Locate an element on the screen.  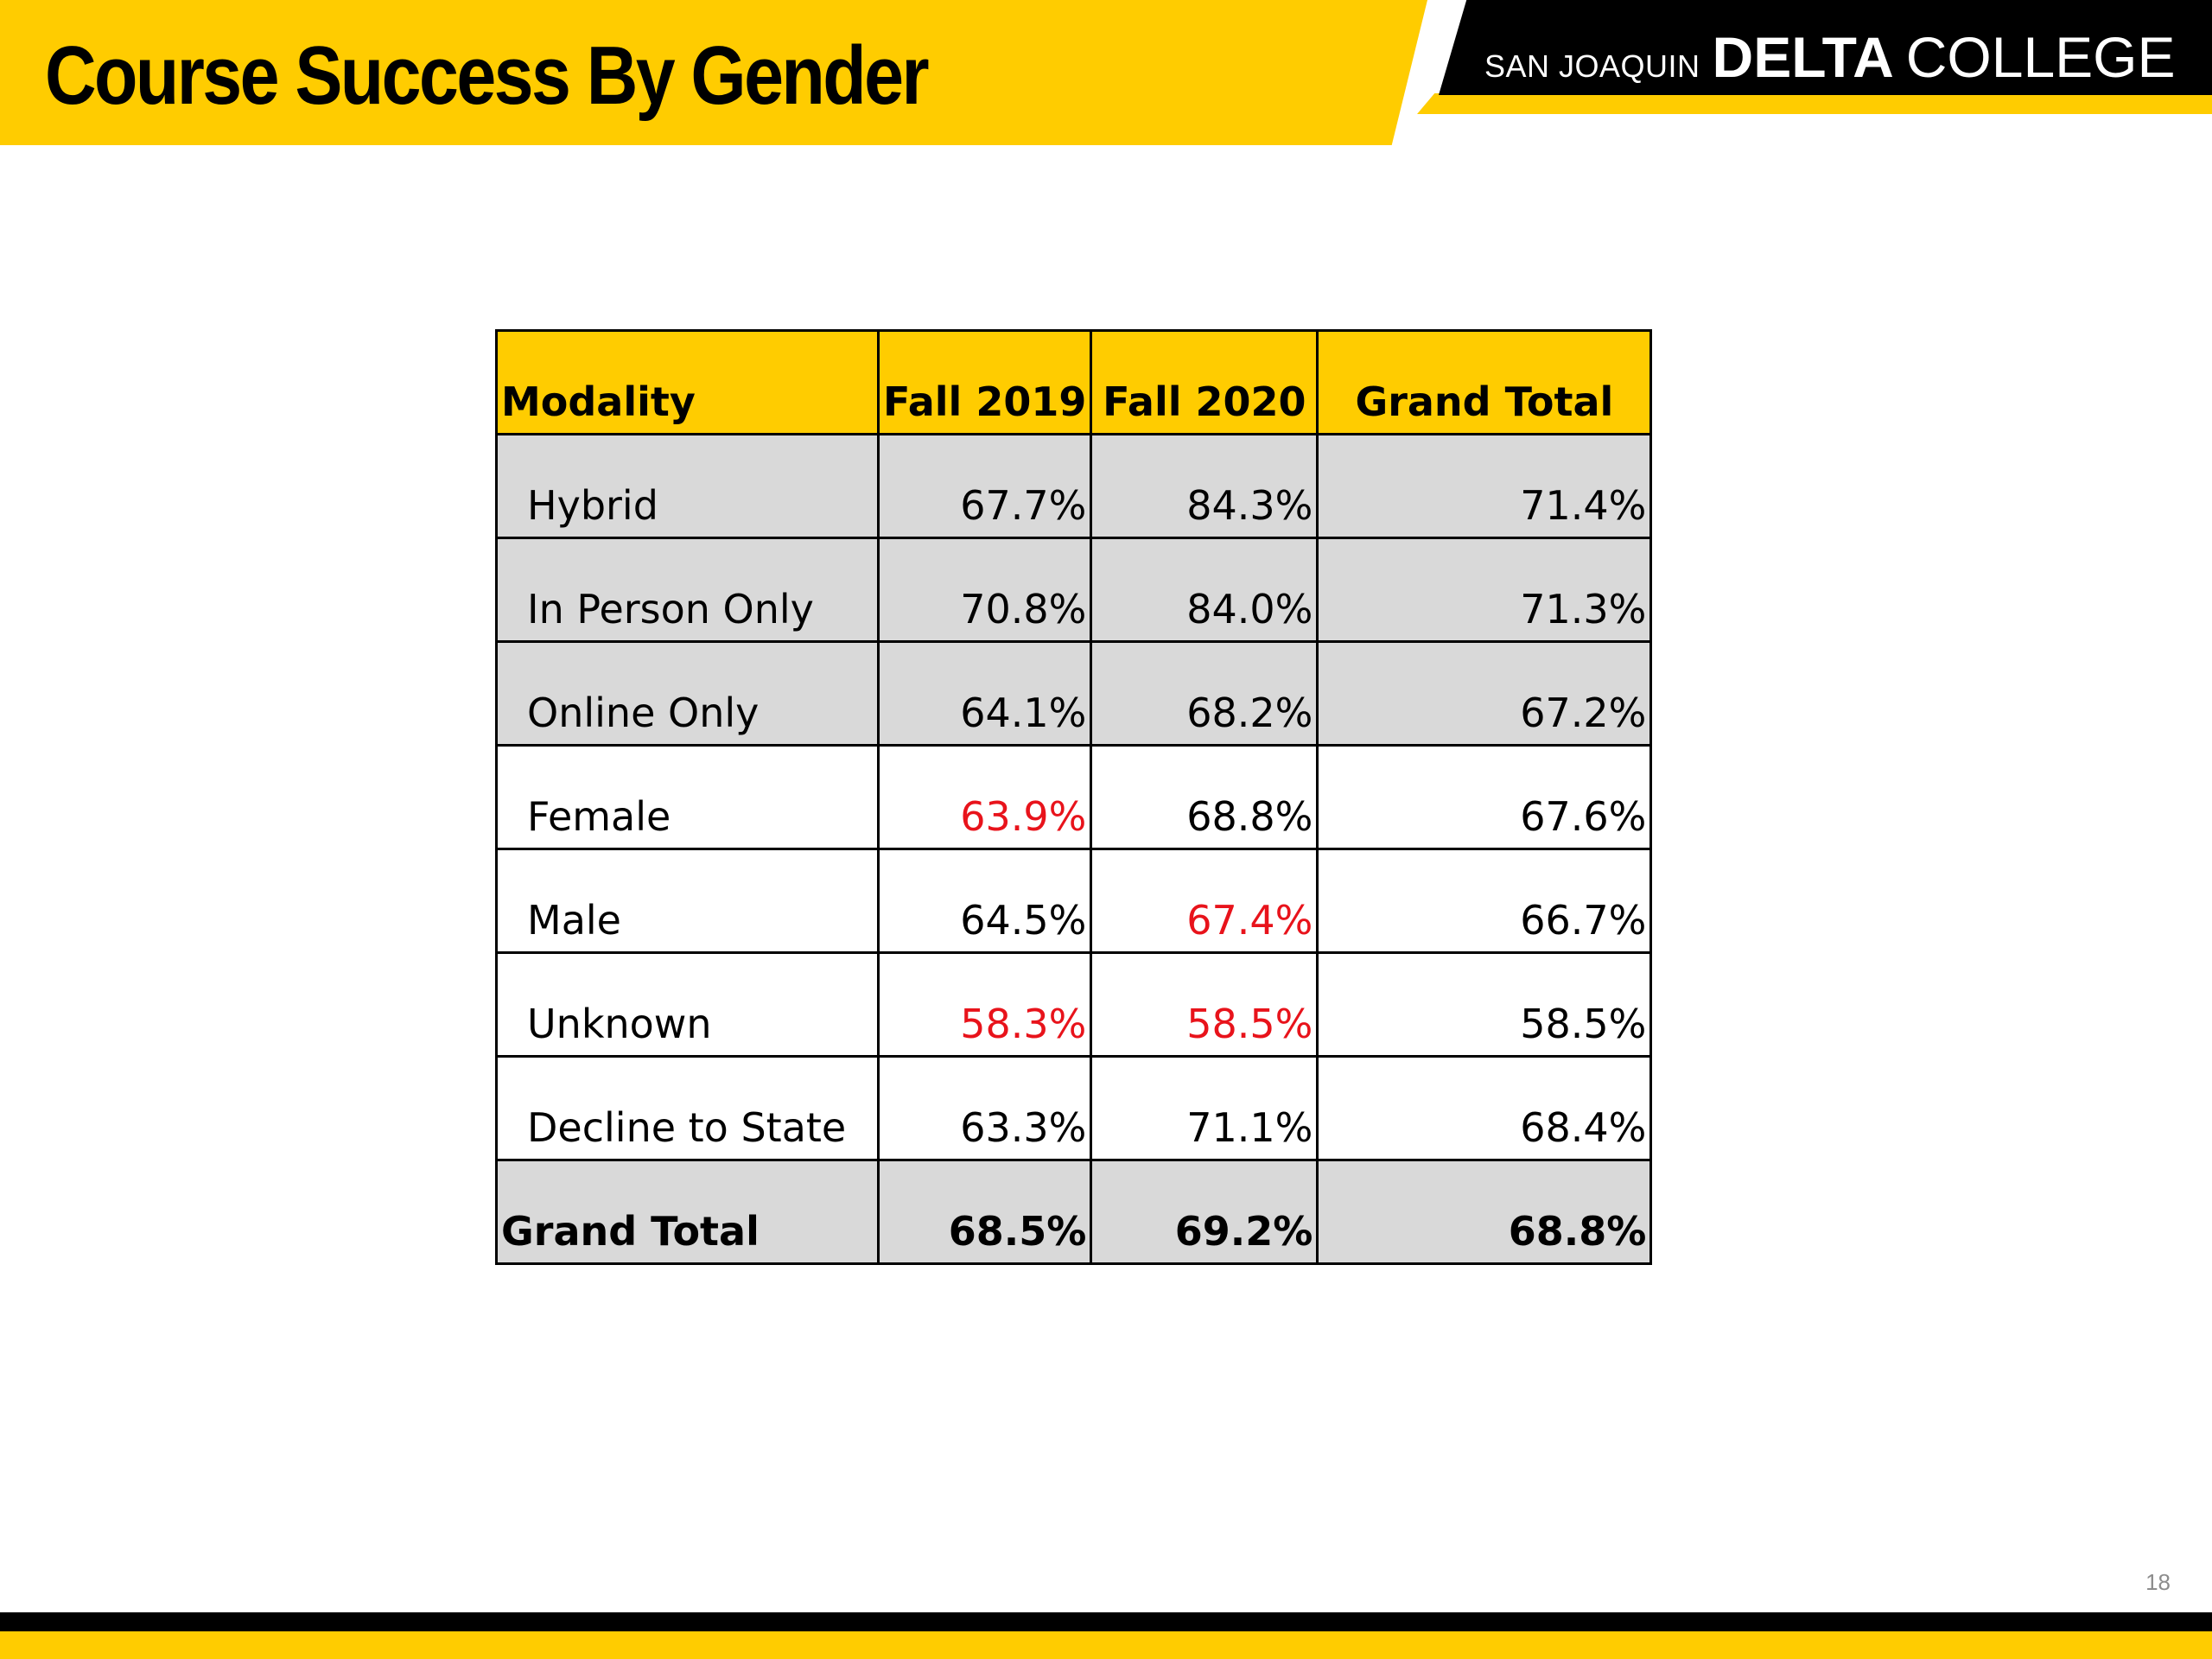
page-number: 18 is located at coordinates (2158, 1582).